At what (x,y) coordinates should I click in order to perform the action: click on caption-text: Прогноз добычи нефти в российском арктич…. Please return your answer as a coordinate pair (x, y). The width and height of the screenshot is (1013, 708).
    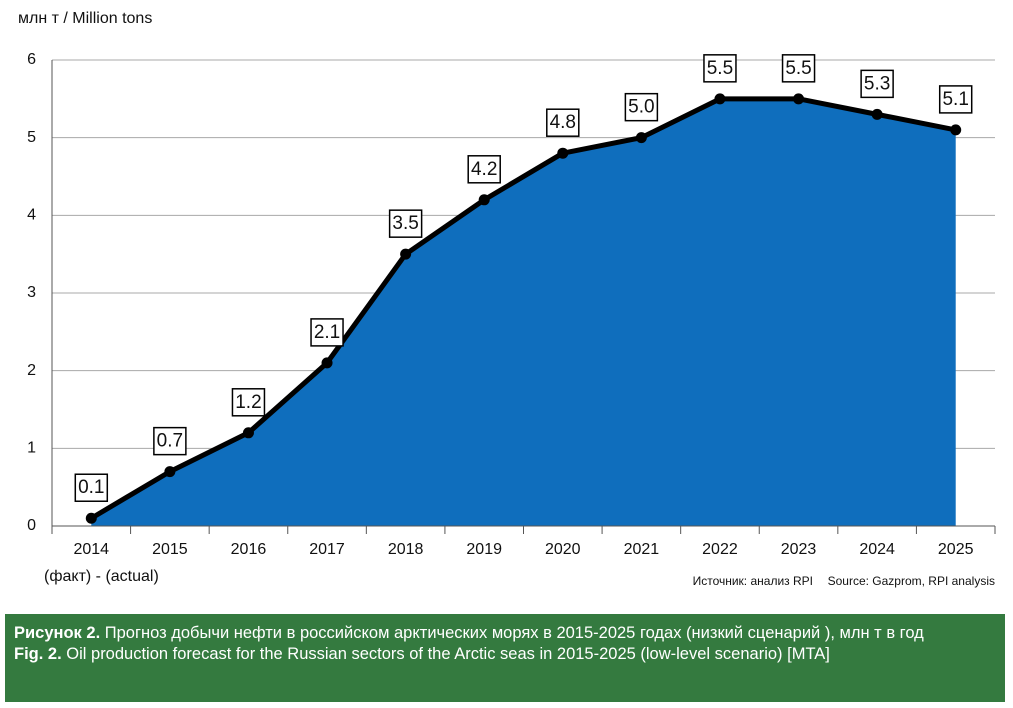
    Looking at the image, I should click on (514, 633).